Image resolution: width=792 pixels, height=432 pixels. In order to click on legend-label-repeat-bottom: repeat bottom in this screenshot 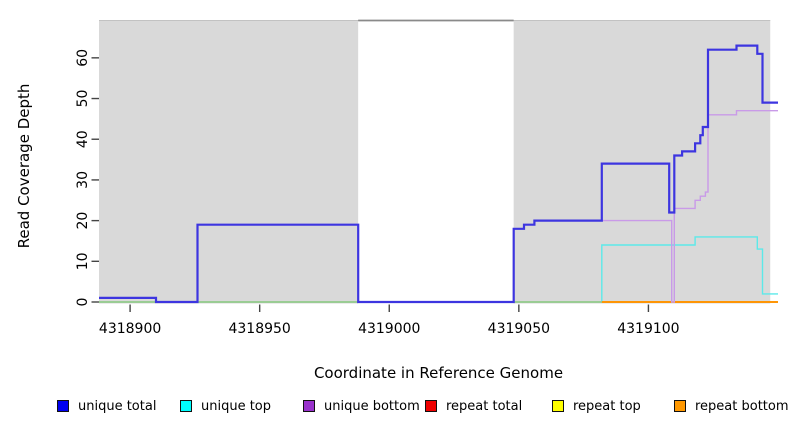, I will do `click(742, 406)`.